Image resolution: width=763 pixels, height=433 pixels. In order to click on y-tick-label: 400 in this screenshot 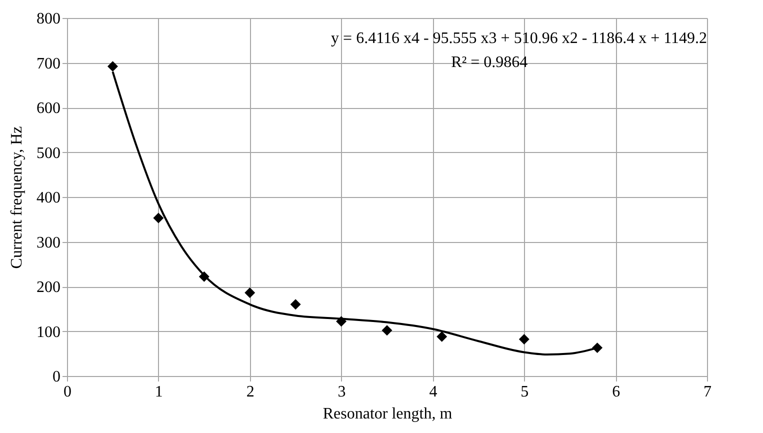, I will do `click(48, 198)`.